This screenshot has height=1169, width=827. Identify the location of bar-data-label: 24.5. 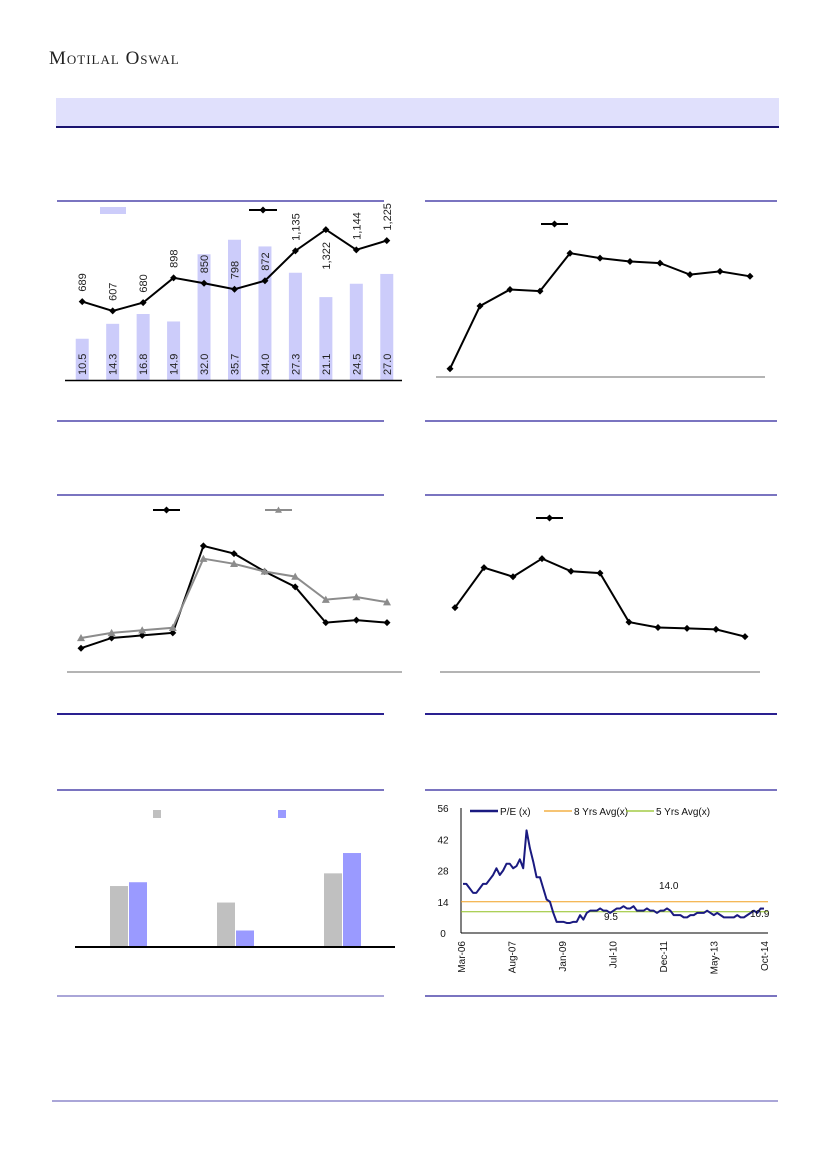
(357, 364).